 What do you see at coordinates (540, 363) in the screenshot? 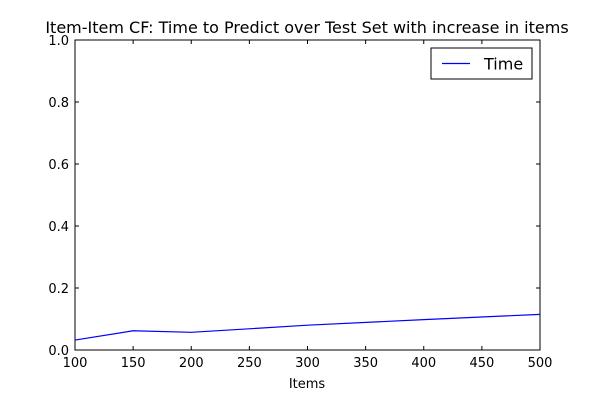
I see `x-tick-label: 500` at bounding box center [540, 363].